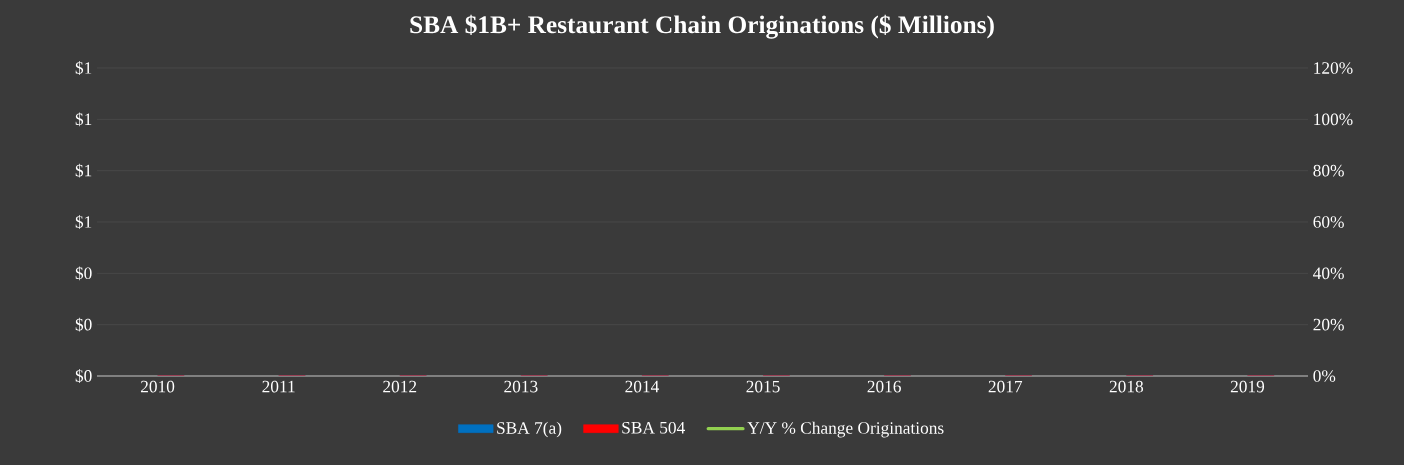 The image size is (1404, 465). I want to click on x-tick-label: 2012, so click(400, 386).